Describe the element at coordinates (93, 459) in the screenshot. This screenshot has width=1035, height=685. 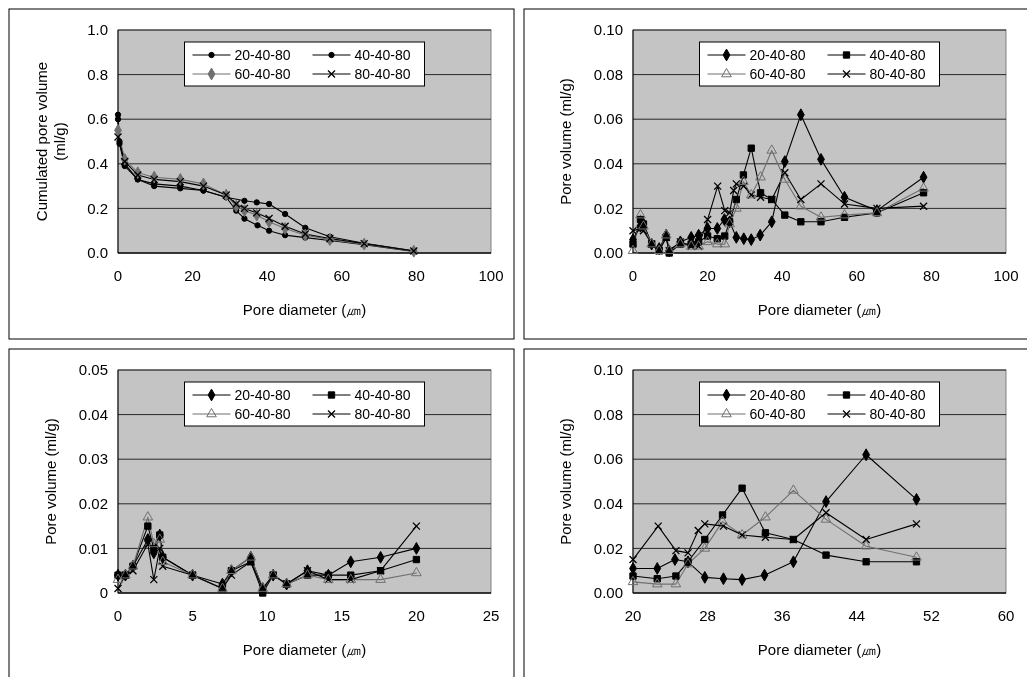
I see `y-tick-label: 0.03` at that location.